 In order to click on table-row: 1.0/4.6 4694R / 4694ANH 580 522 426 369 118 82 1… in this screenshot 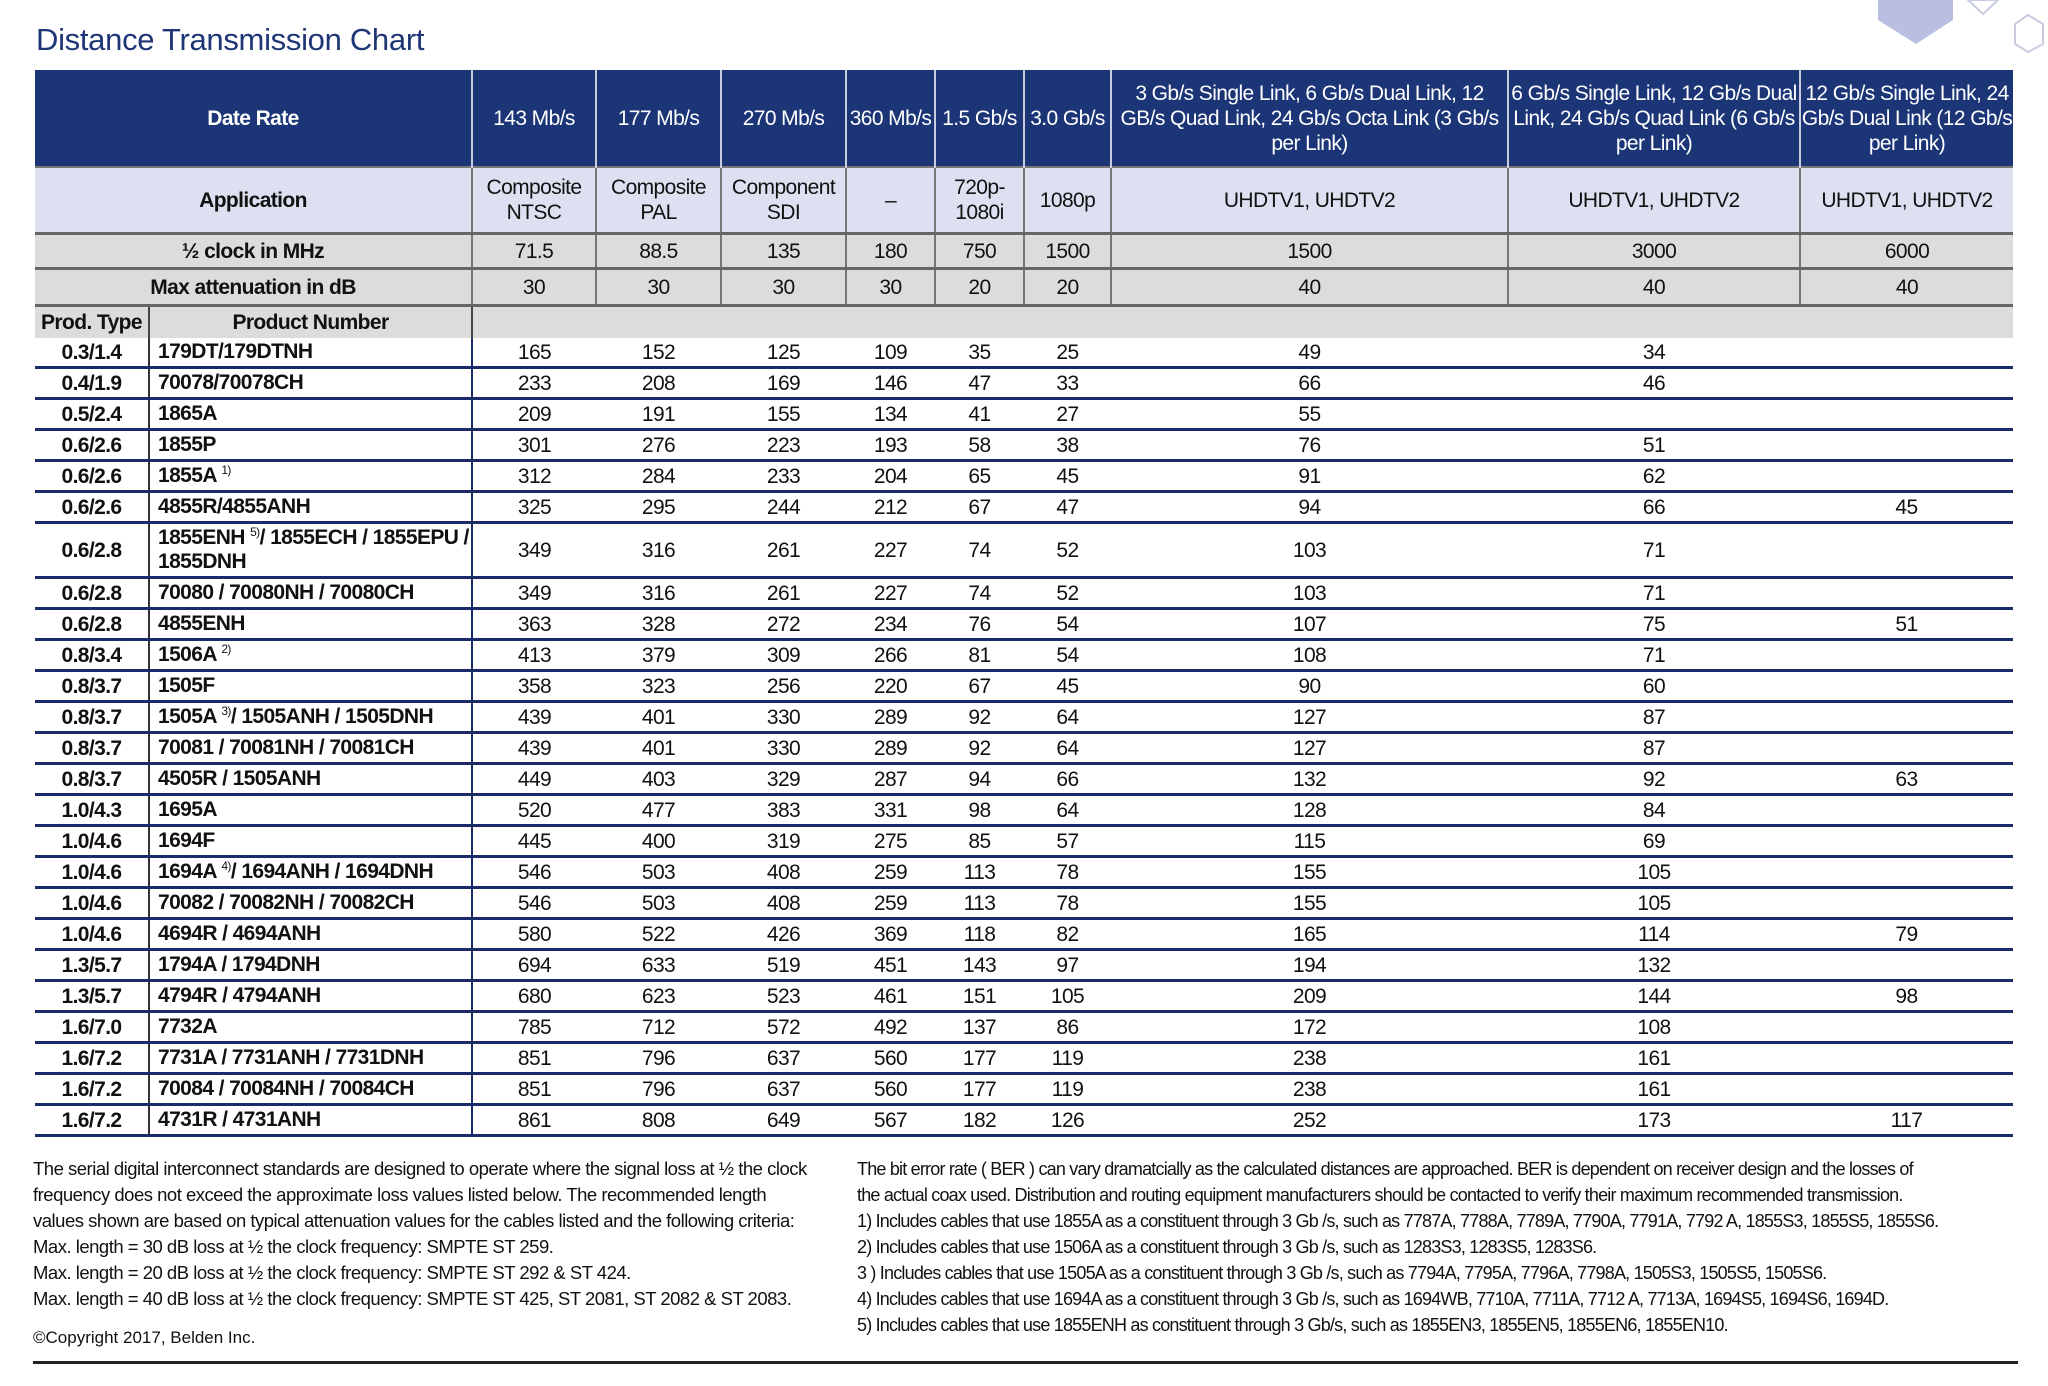, I will do `click(1024, 934)`.